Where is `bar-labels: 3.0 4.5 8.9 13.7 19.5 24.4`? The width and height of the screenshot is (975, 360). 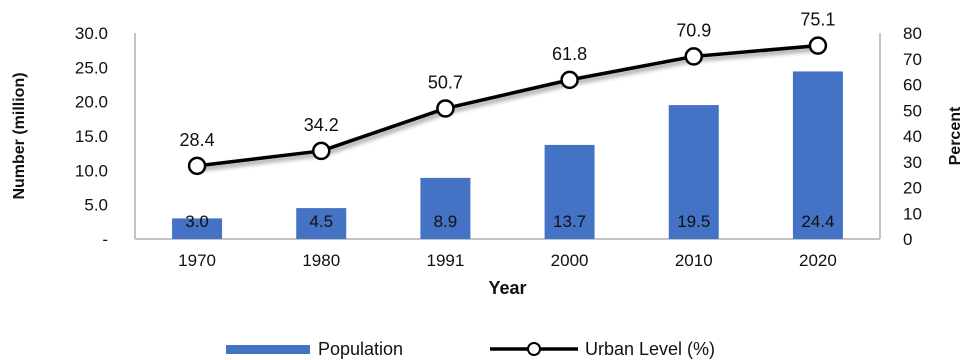
bar-labels: 3.0 4.5 8.9 13.7 19.5 24.4 is located at coordinates (509, 221).